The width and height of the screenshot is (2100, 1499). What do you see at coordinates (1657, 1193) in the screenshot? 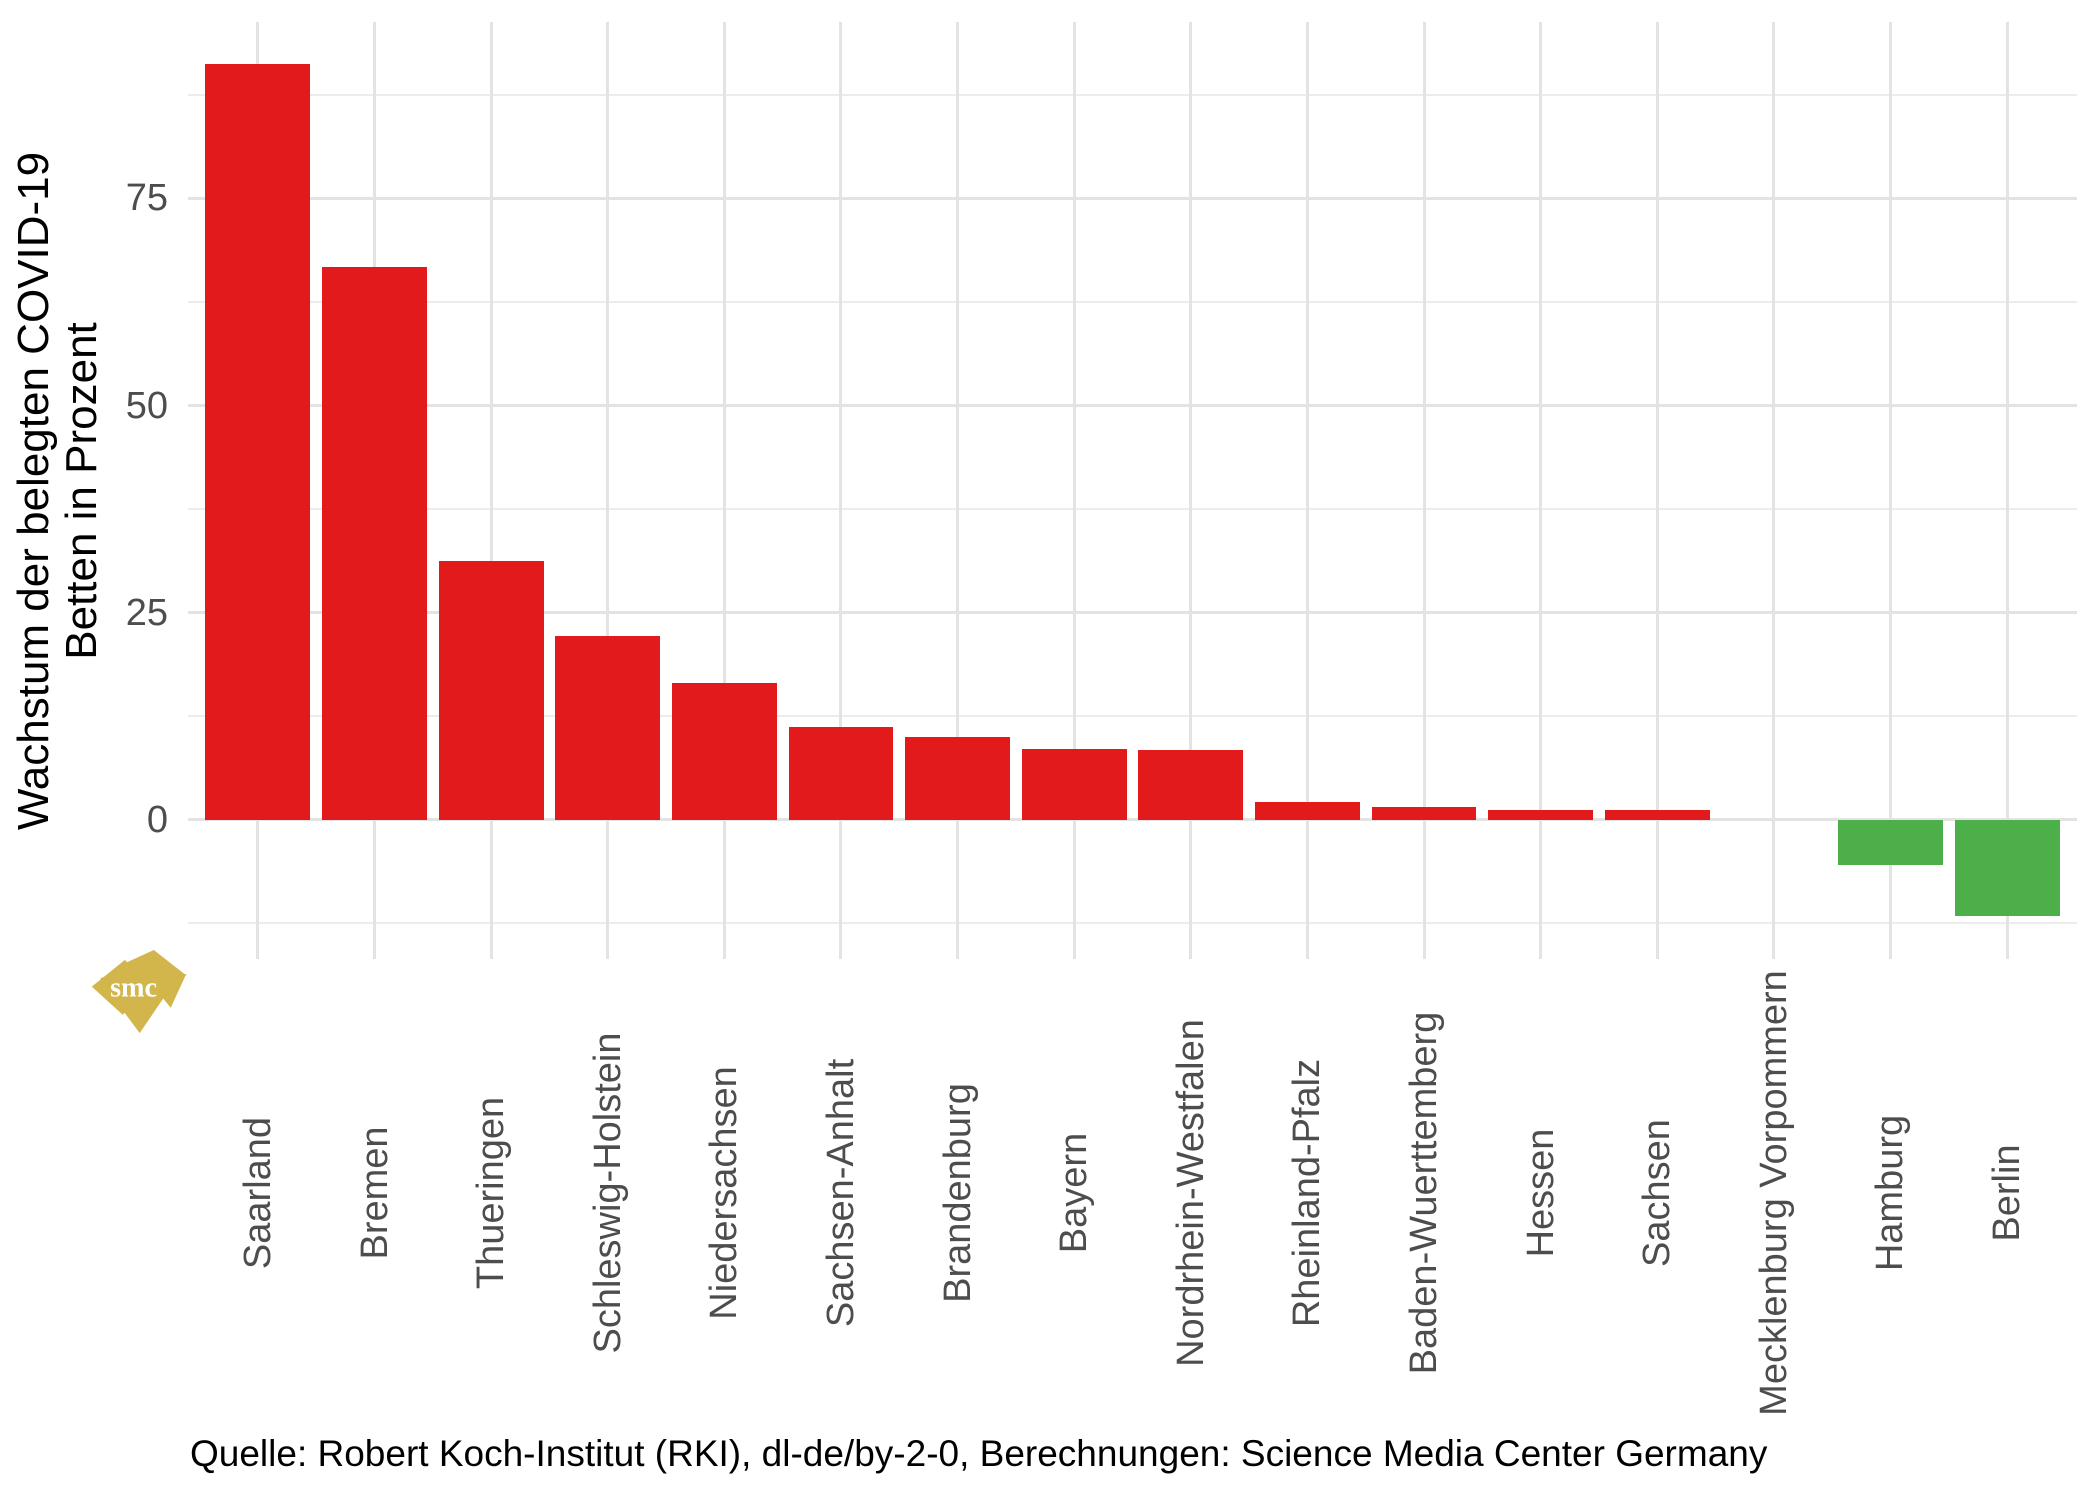
I see `x-tick-label: Sachsen` at bounding box center [1657, 1193].